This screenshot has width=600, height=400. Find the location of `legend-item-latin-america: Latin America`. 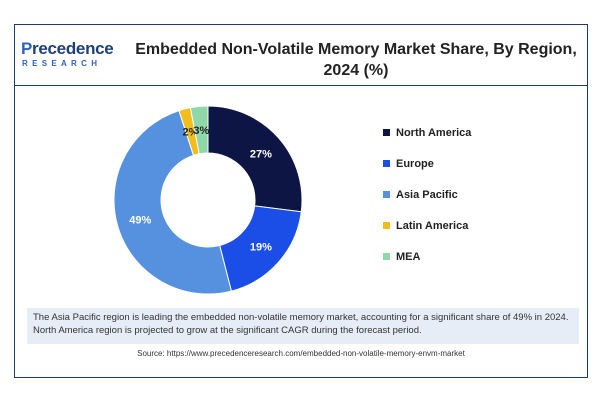

legend-item-latin-america: Latin America is located at coordinates (478, 225).